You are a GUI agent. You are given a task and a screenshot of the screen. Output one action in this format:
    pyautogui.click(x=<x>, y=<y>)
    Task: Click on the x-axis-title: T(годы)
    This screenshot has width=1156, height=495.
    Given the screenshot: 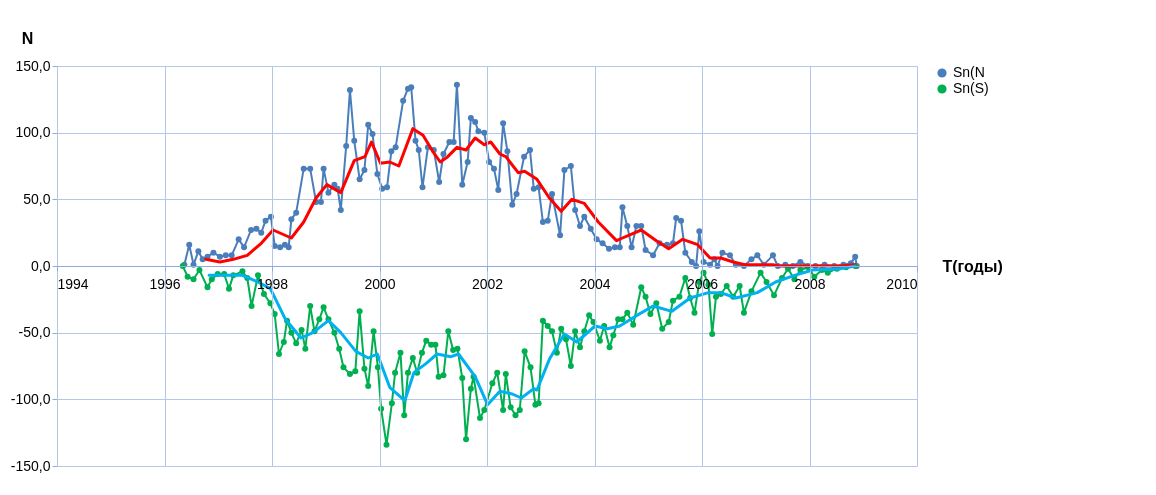 What is the action you would take?
    pyautogui.click(x=972, y=266)
    